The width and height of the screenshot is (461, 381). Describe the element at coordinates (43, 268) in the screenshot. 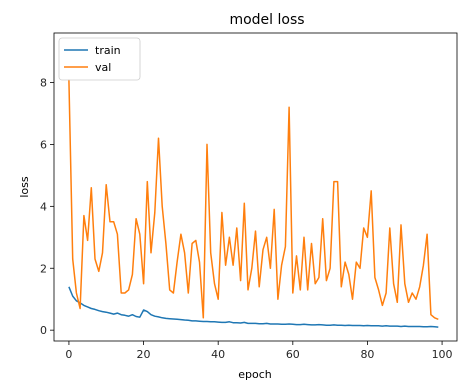

I see `y-tick-label: 2` at that location.